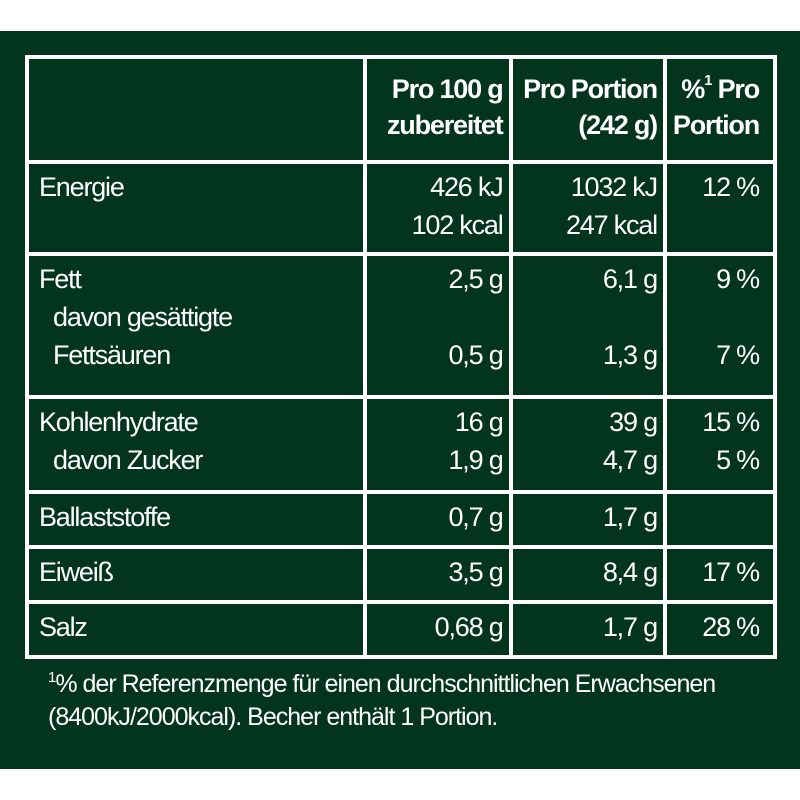 The height and width of the screenshot is (800, 800). I want to click on per100-cell: 3,5 g, so click(437, 574).